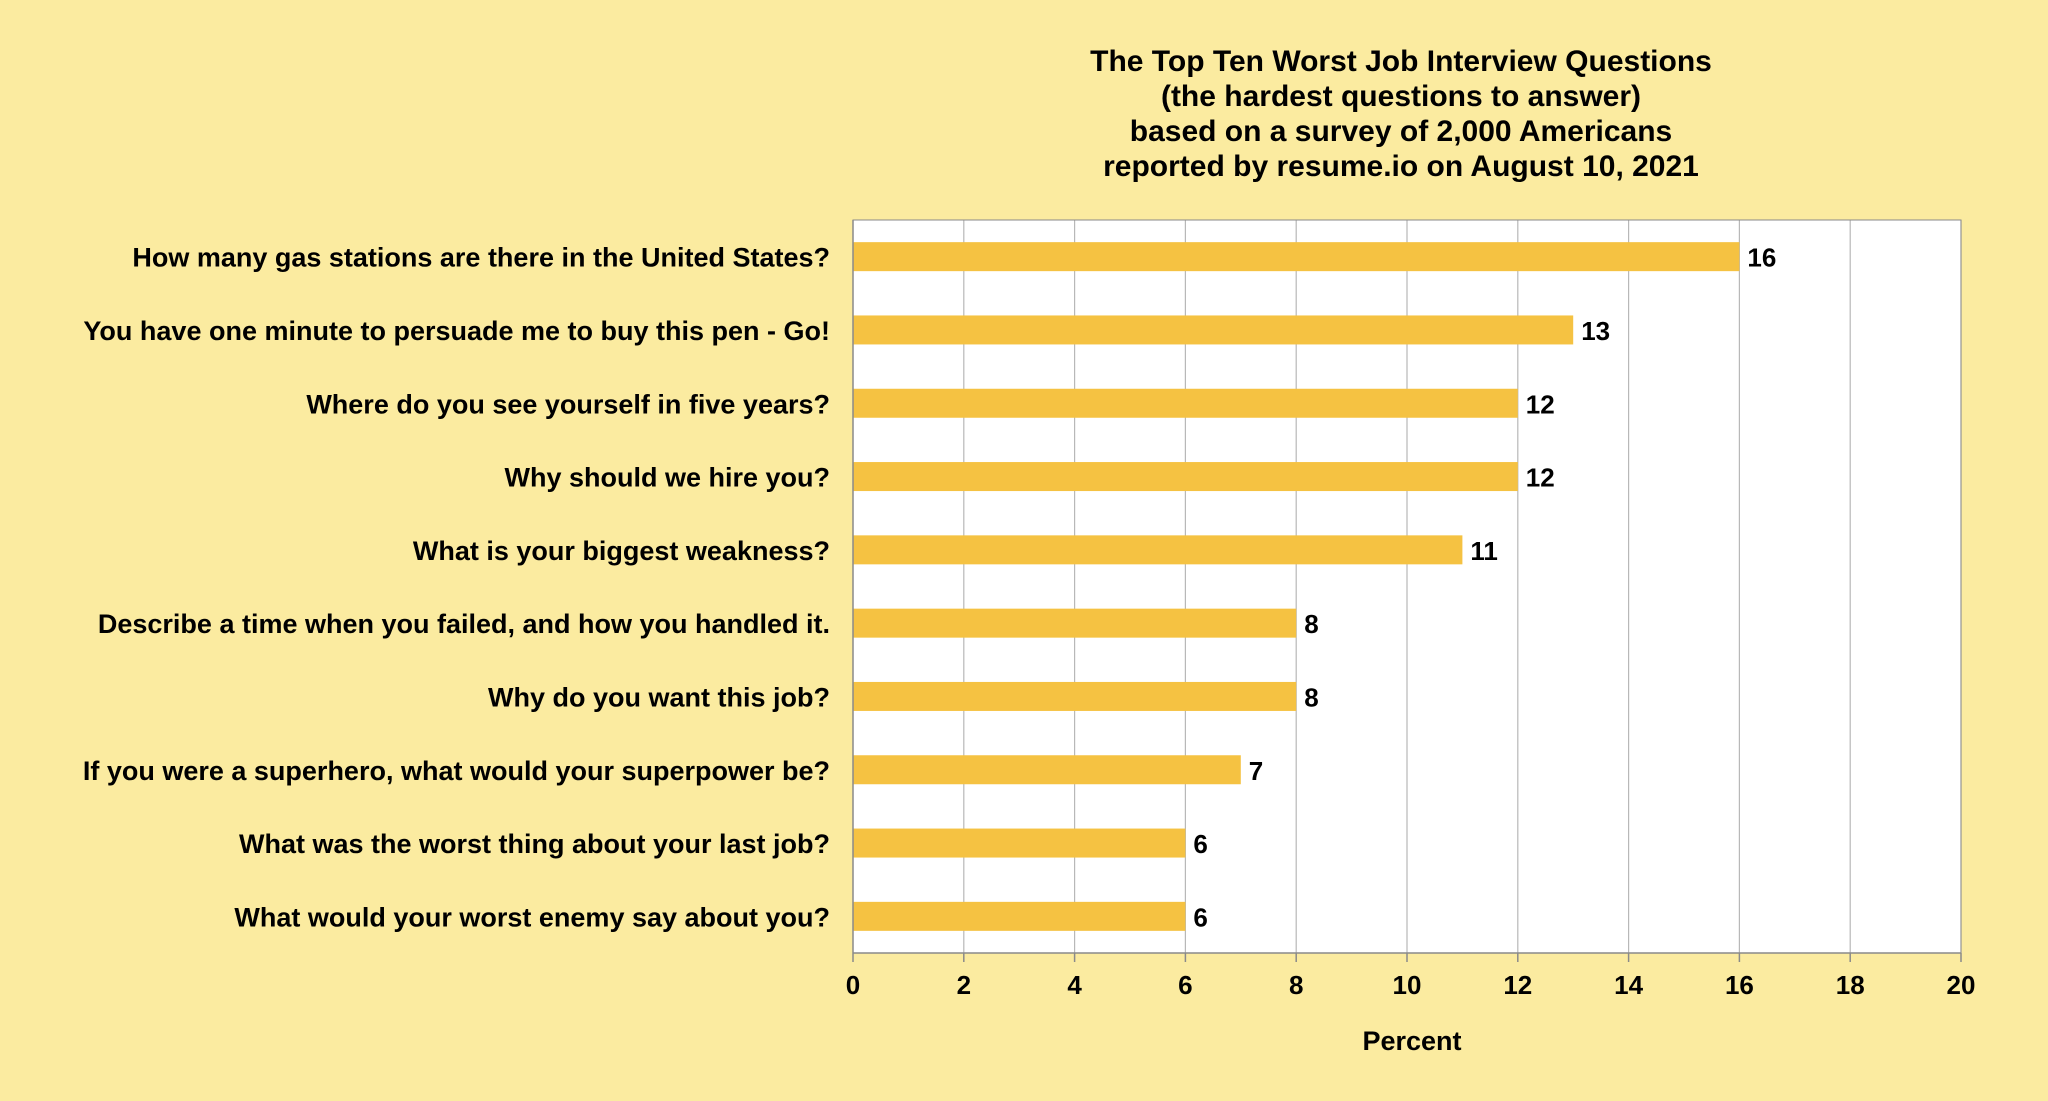 This screenshot has height=1101, width=2048. Describe the element at coordinates (1961, 985) in the screenshot. I see `tick-label-x-20: 20` at that location.